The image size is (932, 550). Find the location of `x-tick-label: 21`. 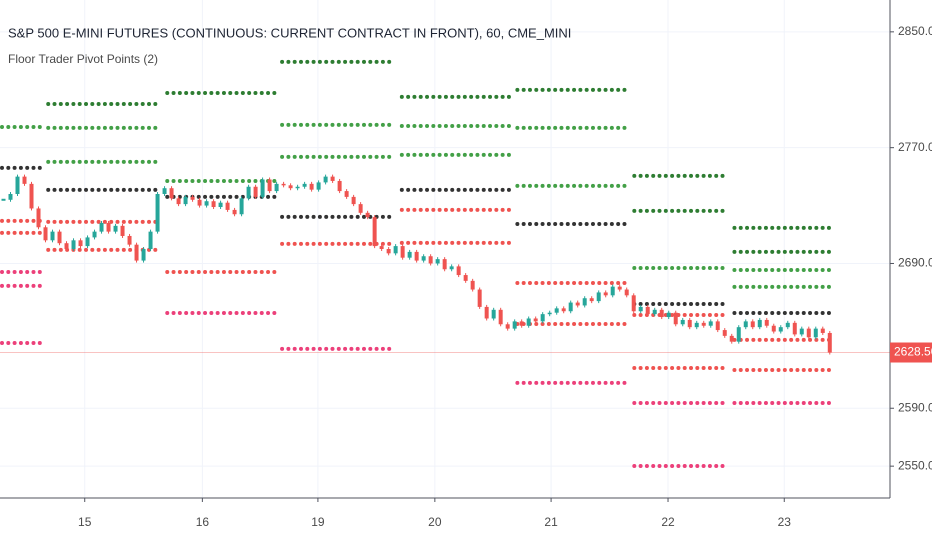

x-tick-label: 21 is located at coordinates (551, 522).